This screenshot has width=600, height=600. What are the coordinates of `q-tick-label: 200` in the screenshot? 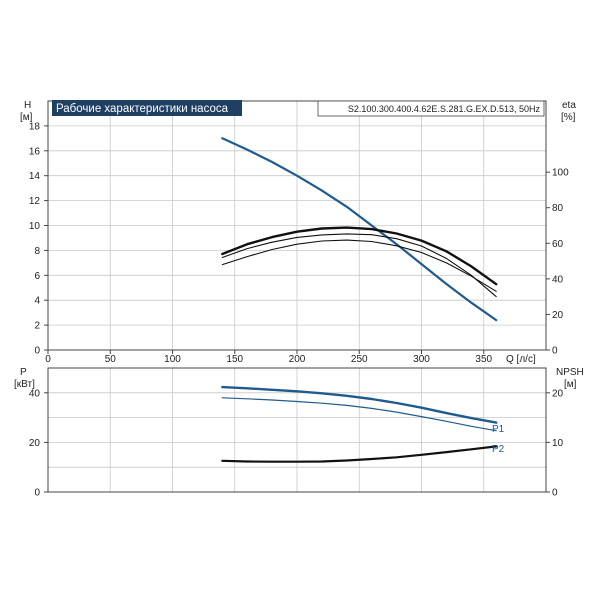 It's located at (297, 359).